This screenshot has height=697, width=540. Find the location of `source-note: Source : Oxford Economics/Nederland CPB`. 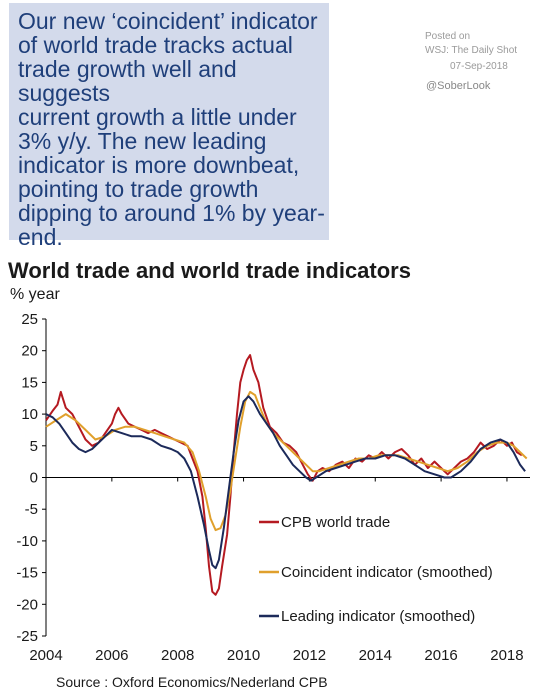

source-note: Source : Oxford Economics/Nederland CPB is located at coordinates (192, 682).